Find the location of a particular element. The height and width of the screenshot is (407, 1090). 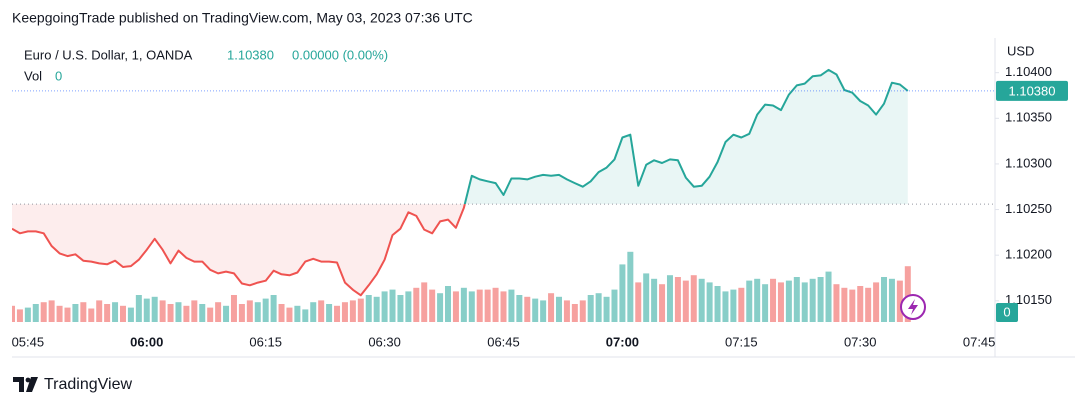

alert-icon is located at coordinates (913, 307).